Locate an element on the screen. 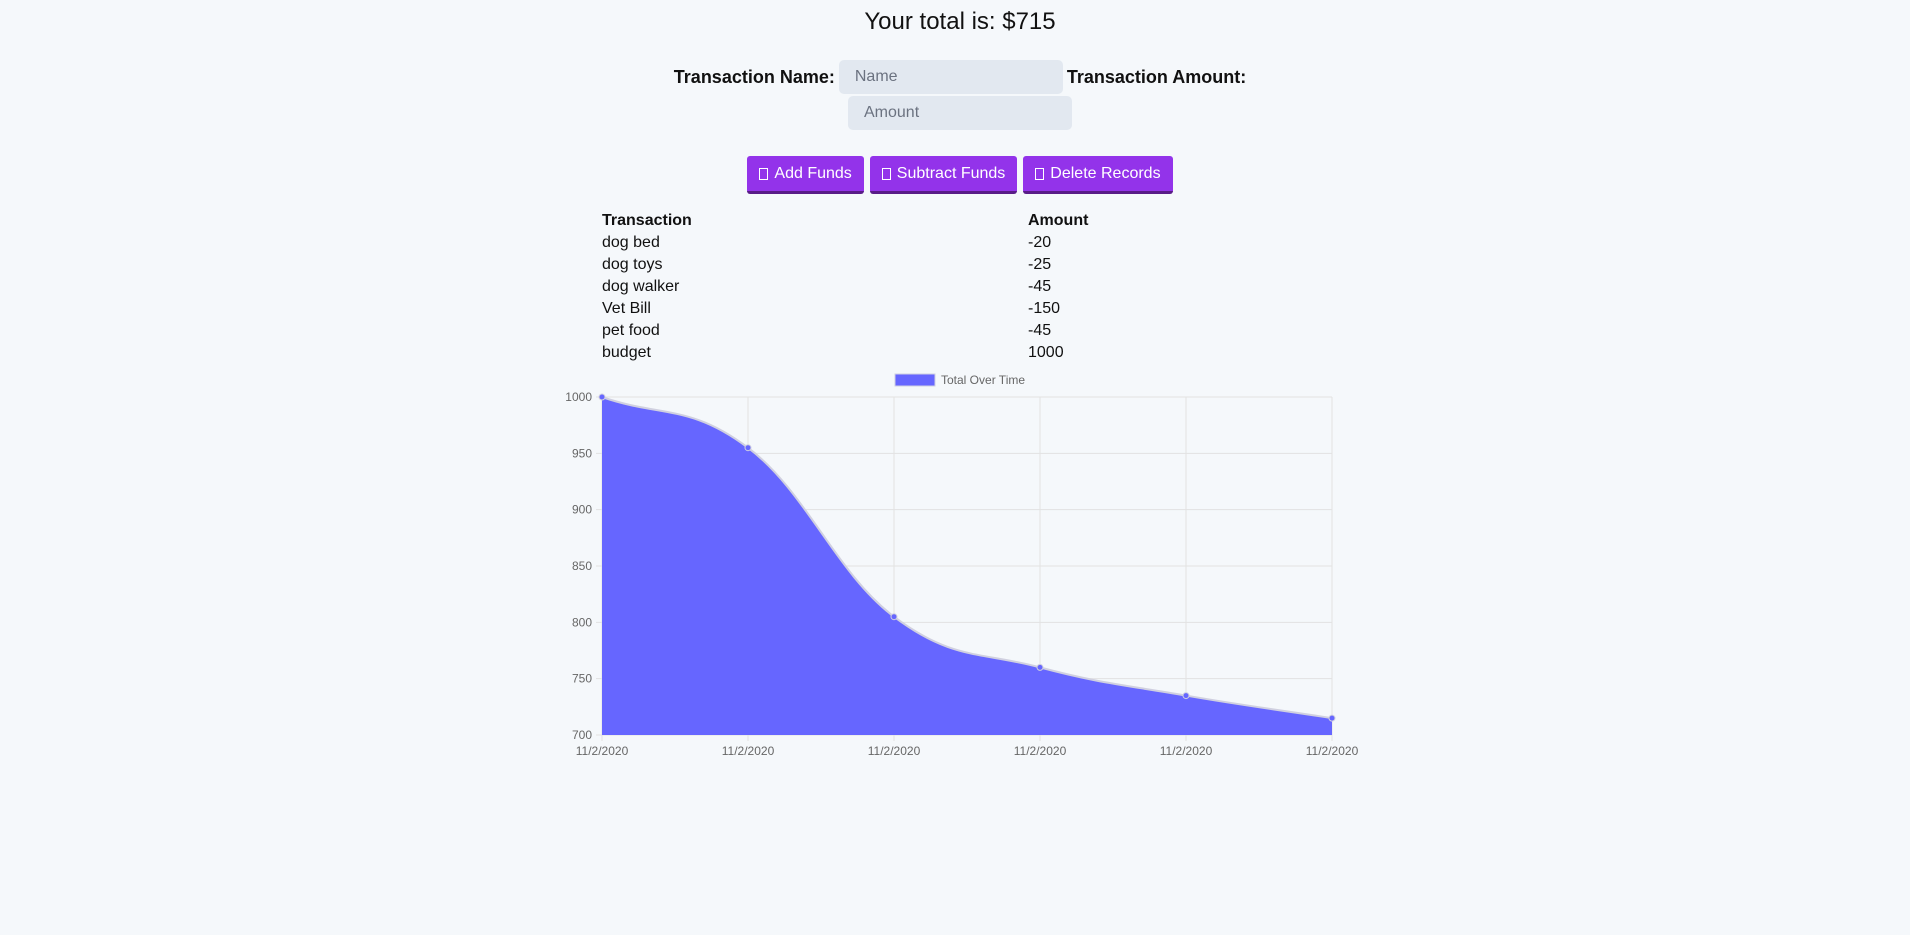 The image size is (1910, 935). y-tick-label: 900 is located at coordinates (582, 510).